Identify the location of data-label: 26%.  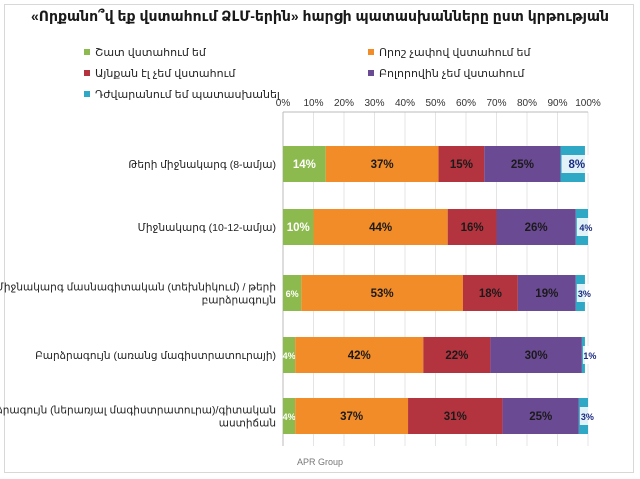
(536, 228).